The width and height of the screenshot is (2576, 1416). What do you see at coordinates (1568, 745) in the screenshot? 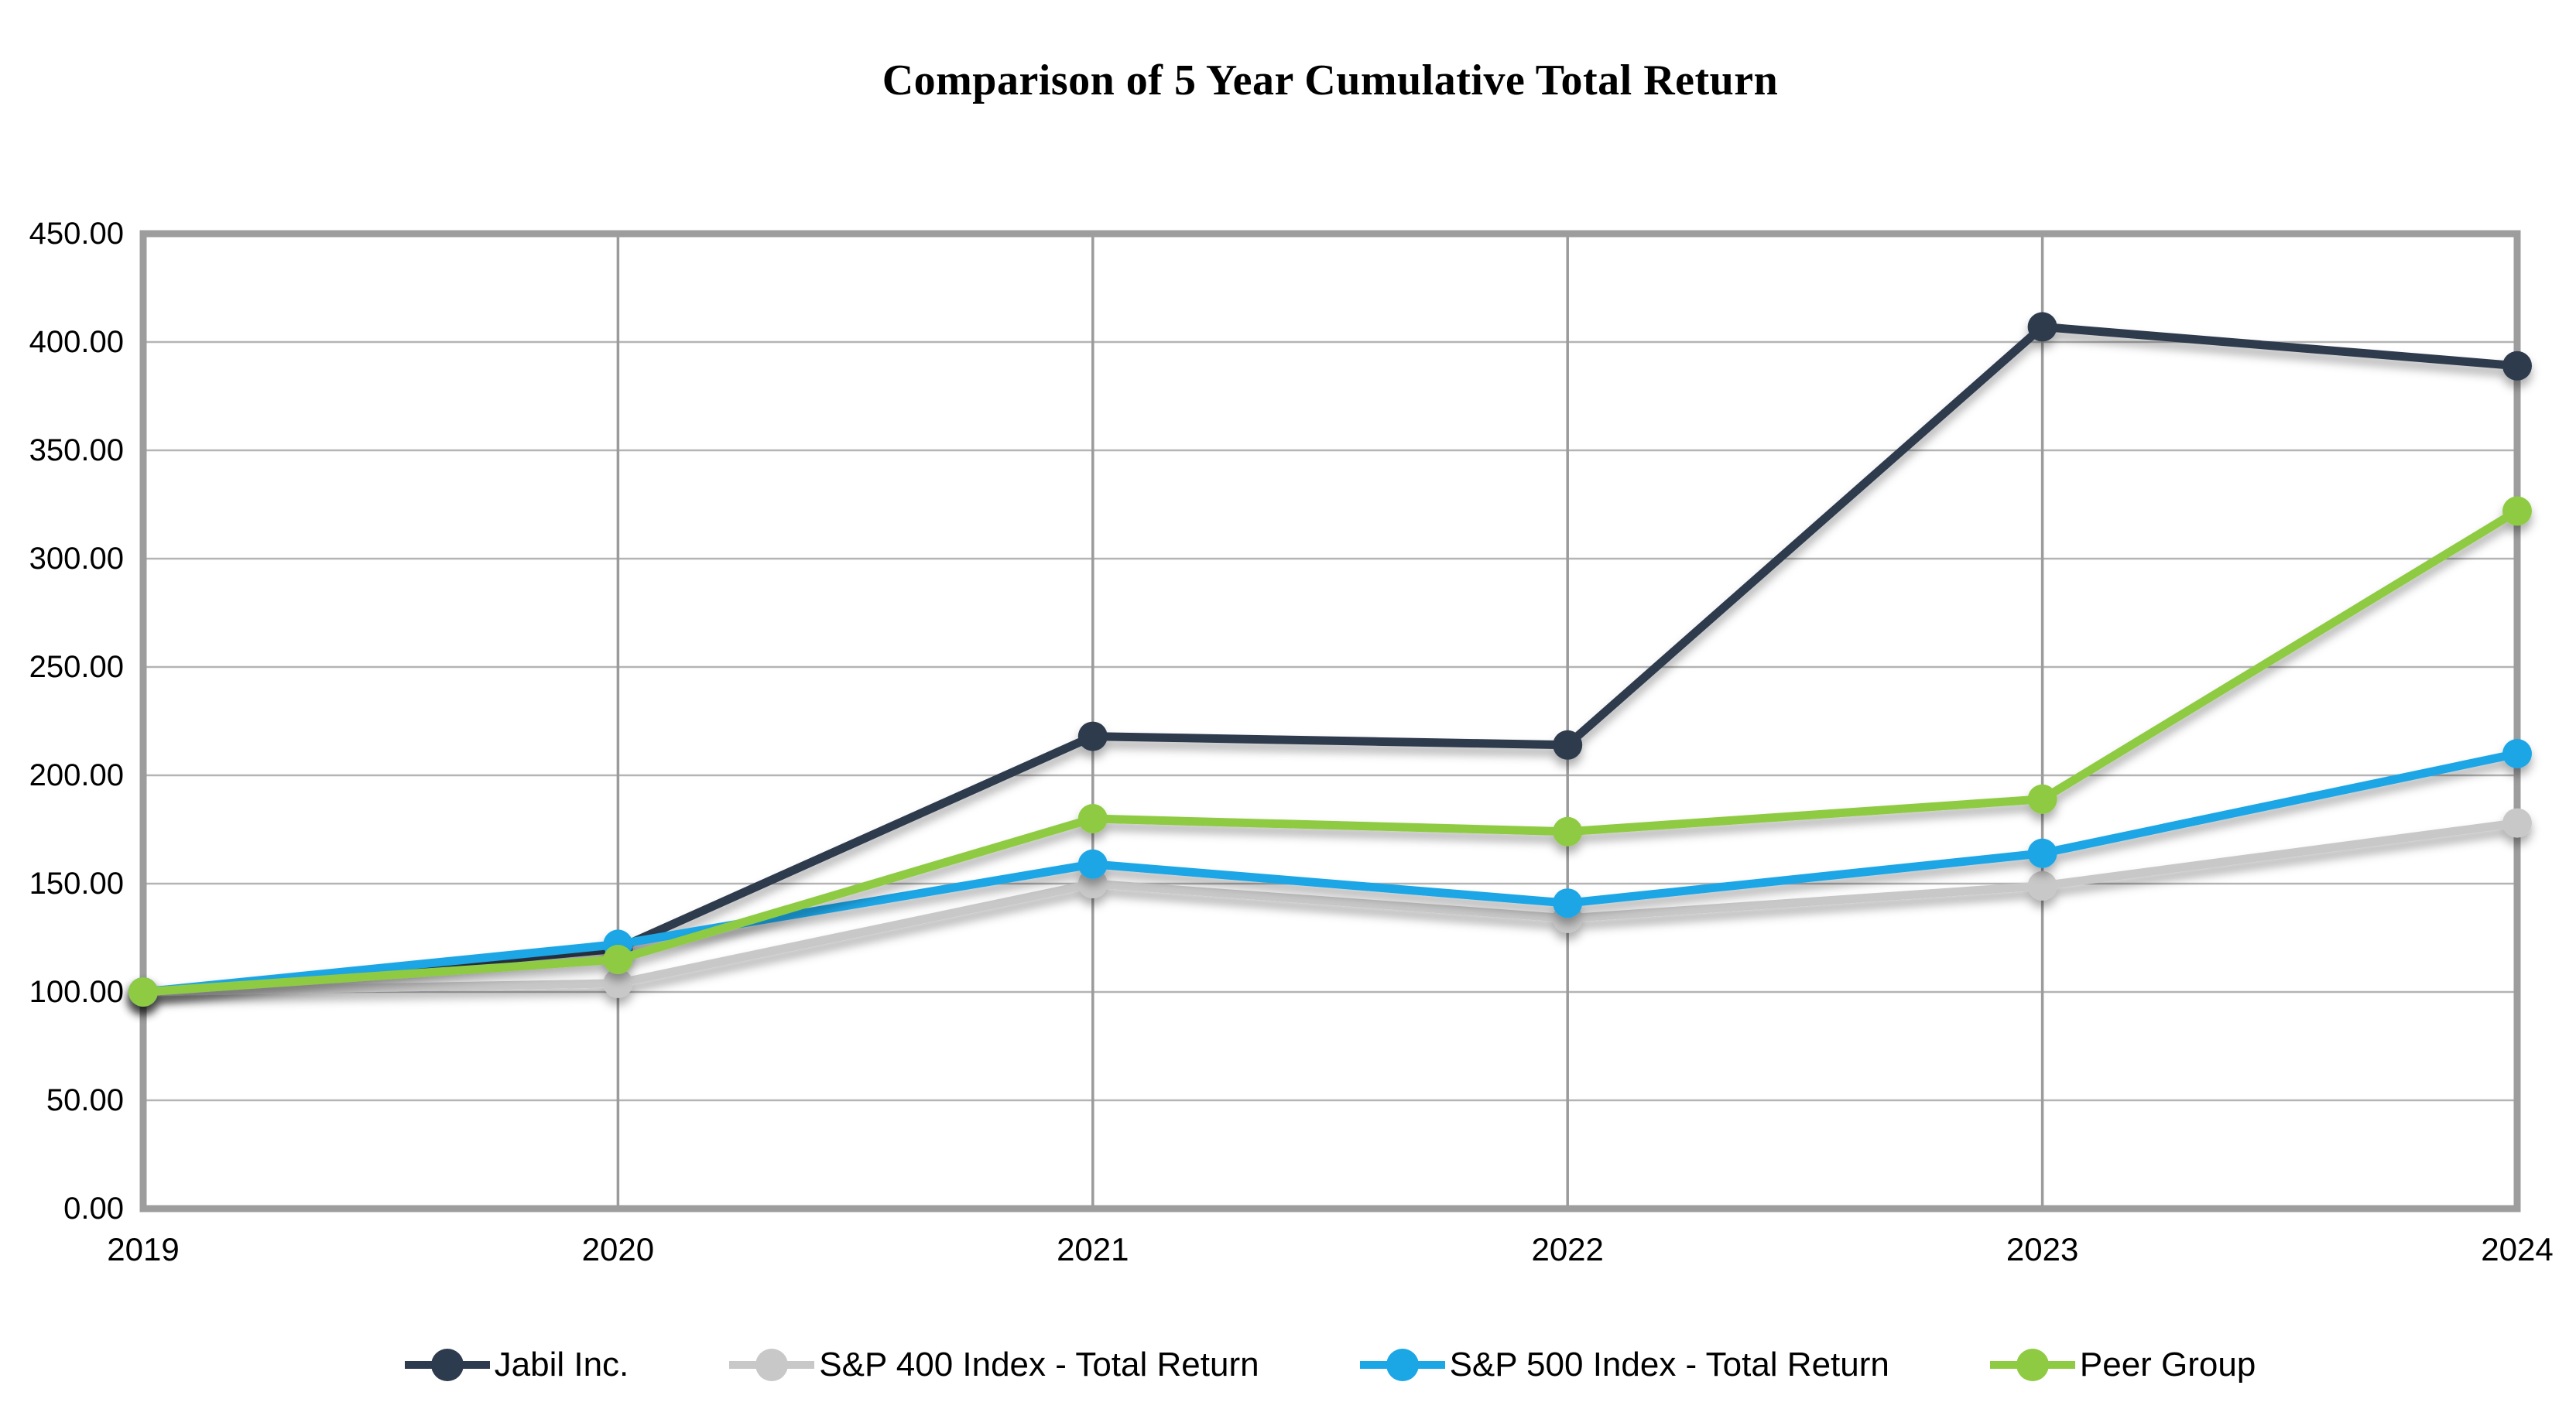
I see `data-point-jabil-inc-2022` at bounding box center [1568, 745].